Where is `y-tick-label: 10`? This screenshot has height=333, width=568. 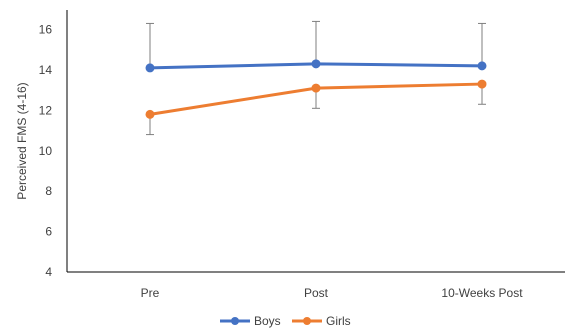 y-tick-label: 10 is located at coordinates (46, 151).